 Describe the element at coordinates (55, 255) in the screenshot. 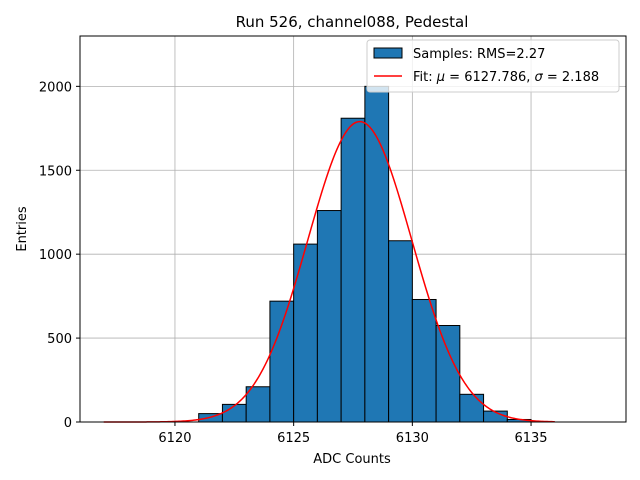

I see `y-tick-label: 1000` at that location.